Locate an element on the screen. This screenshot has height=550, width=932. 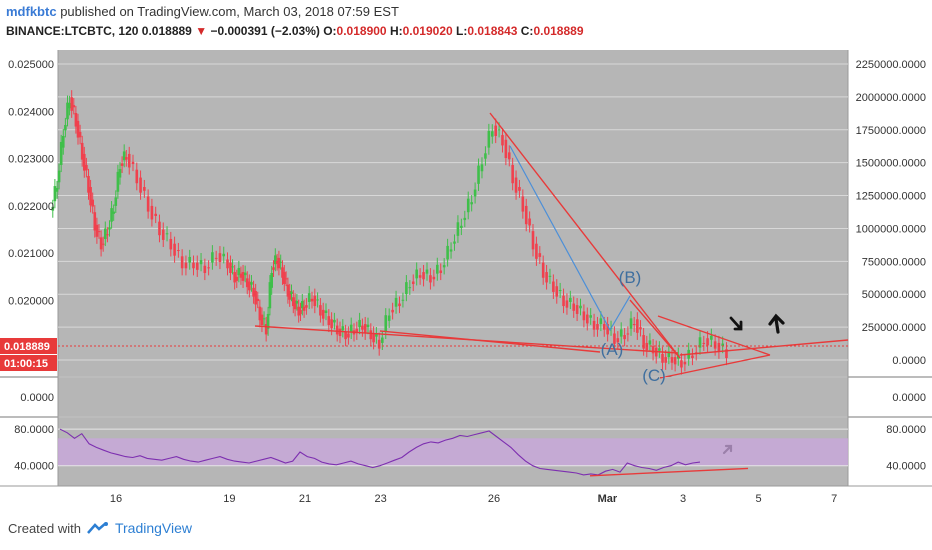
price-axis-bg is located at coordinates (29, 268).